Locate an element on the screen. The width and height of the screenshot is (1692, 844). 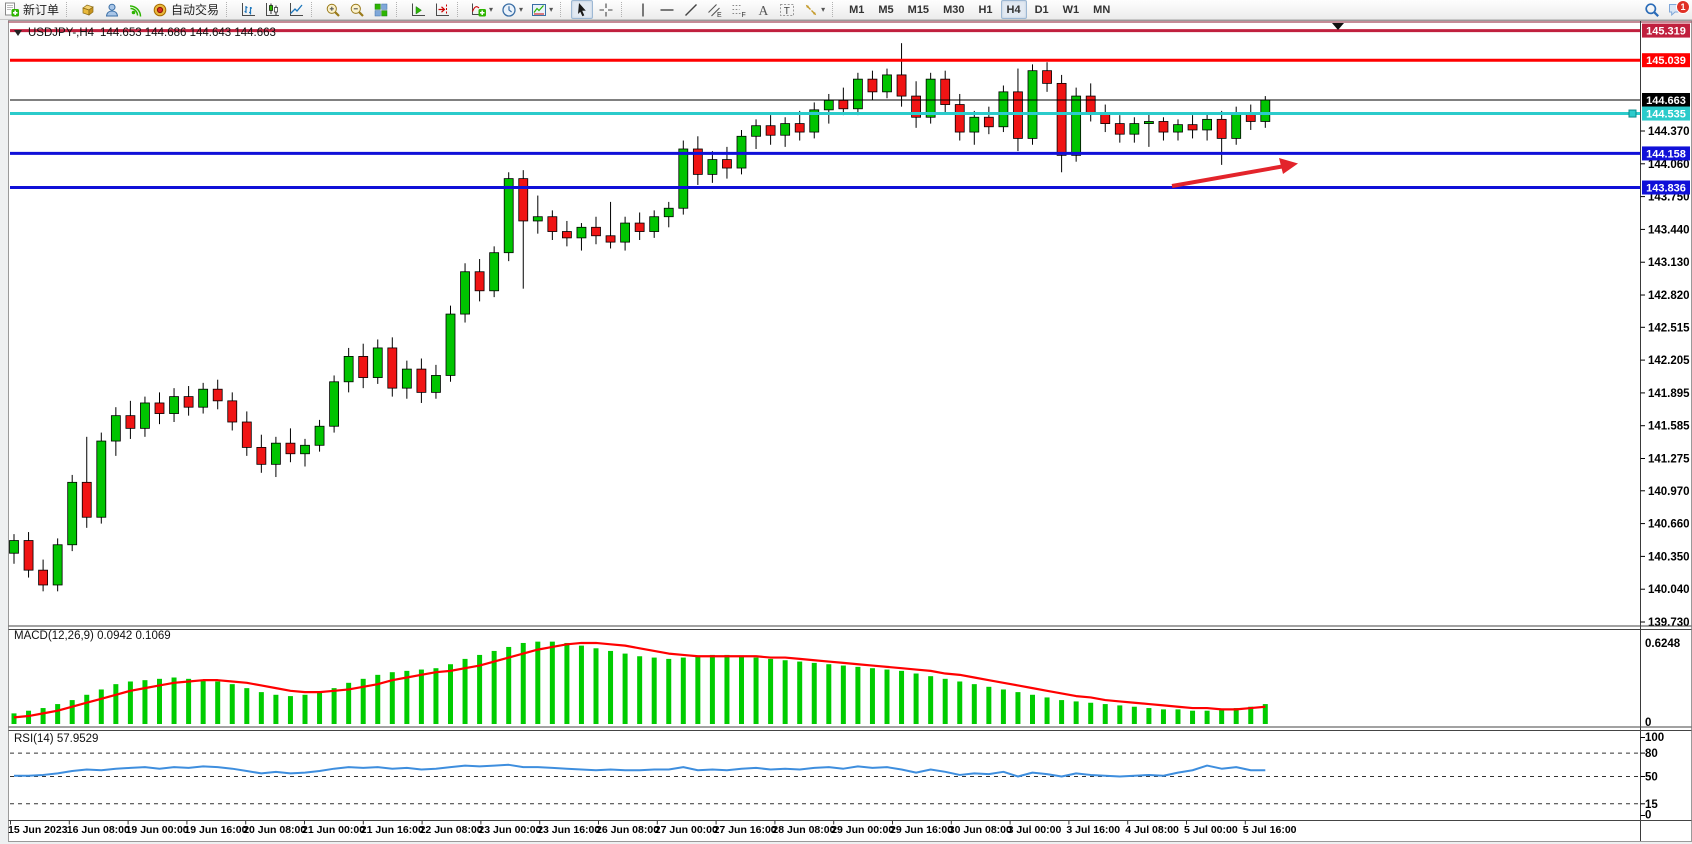
chart-shift-marker is located at coordinates (1338, 26).